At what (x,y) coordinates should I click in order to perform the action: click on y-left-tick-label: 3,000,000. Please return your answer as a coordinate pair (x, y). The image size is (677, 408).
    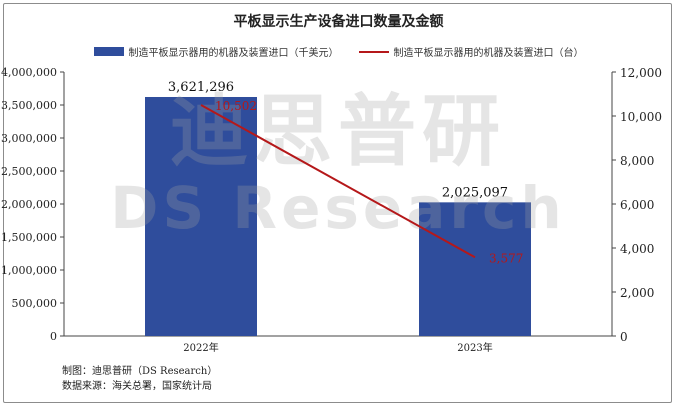
    Looking at the image, I should click on (29, 138).